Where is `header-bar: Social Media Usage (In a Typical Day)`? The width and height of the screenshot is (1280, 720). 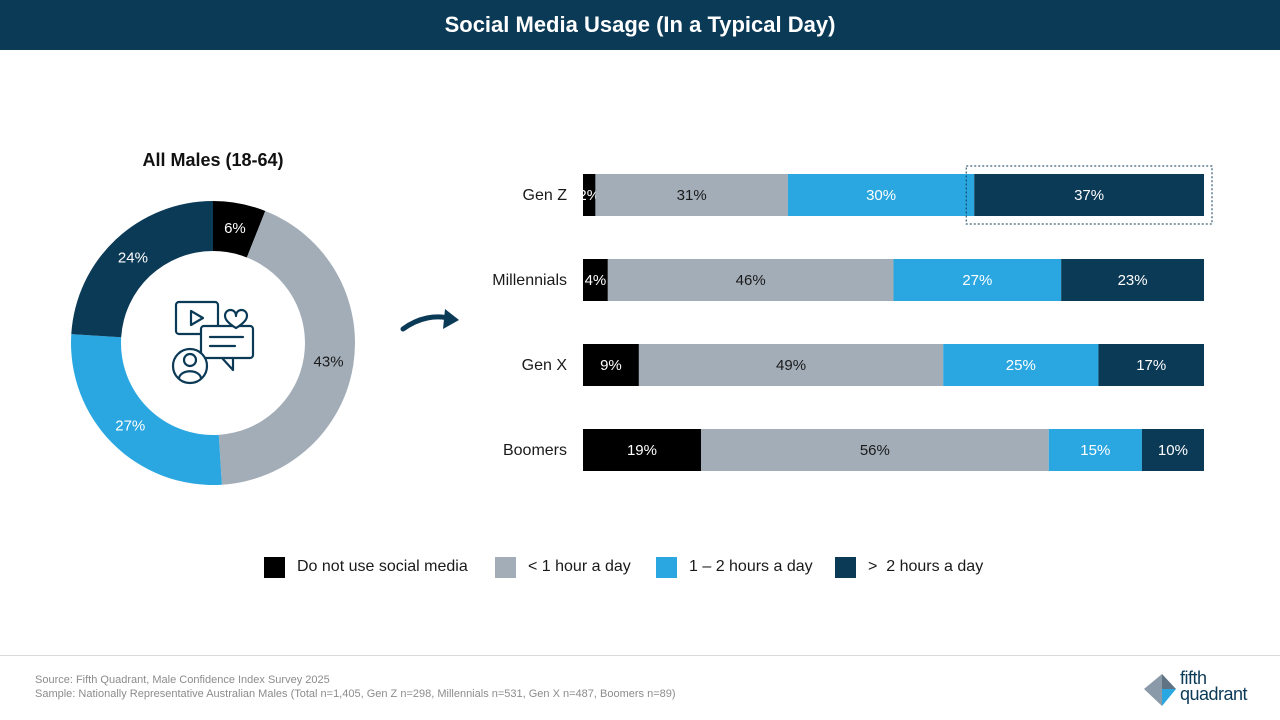 header-bar: Social Media Usage (In a Typical Day) is located at coordinates (640, 25).